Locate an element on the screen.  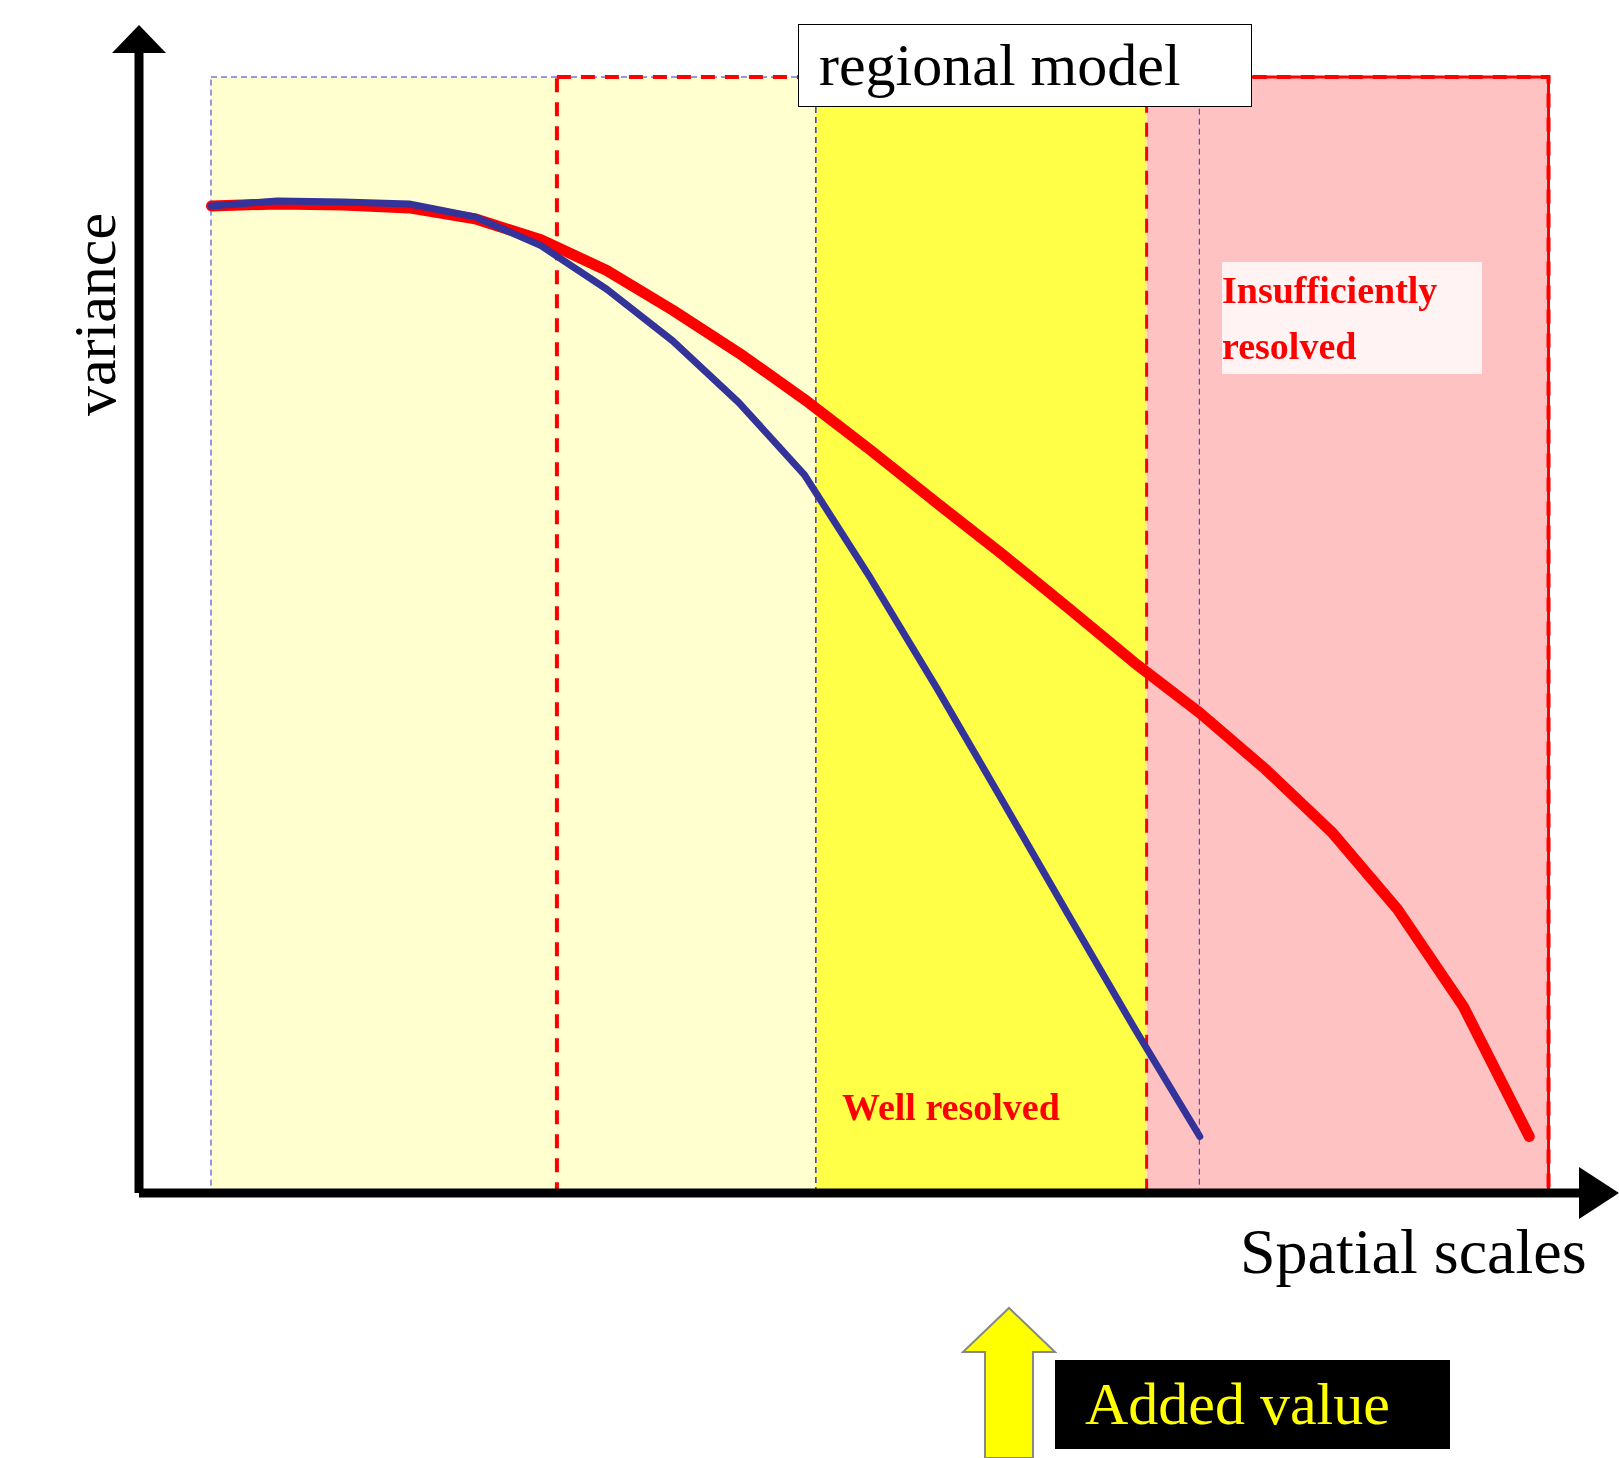
y-axis-title: variance is located at coordinates (94, 315).